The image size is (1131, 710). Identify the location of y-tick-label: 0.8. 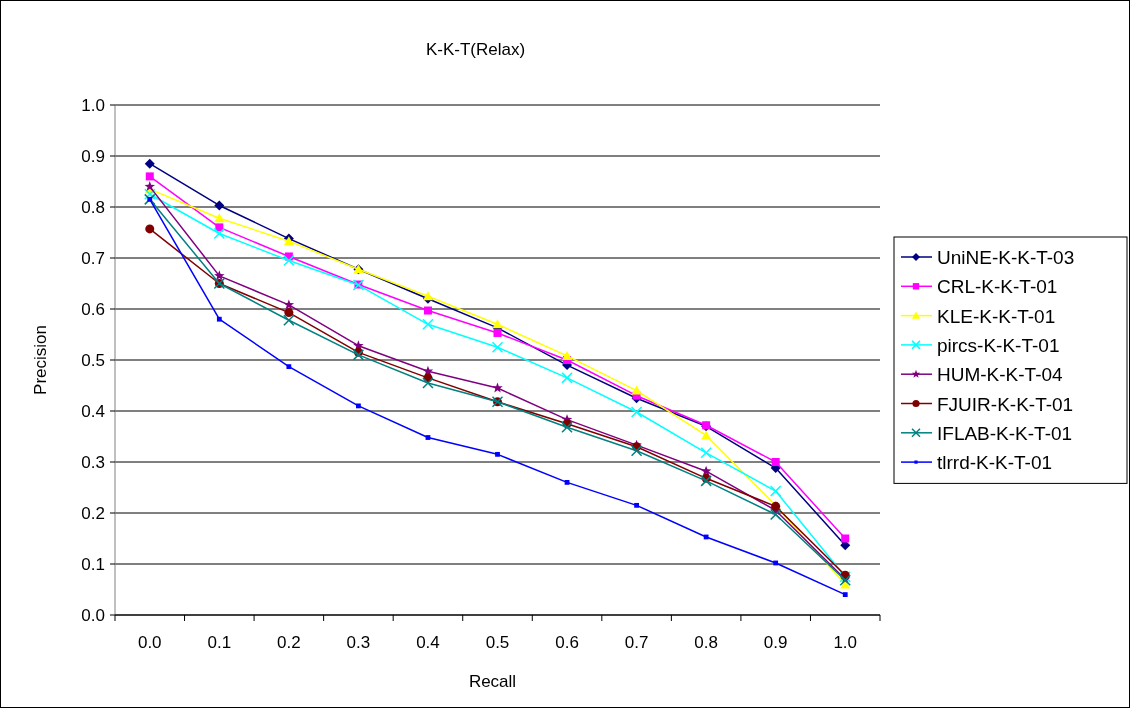
(93, 207).